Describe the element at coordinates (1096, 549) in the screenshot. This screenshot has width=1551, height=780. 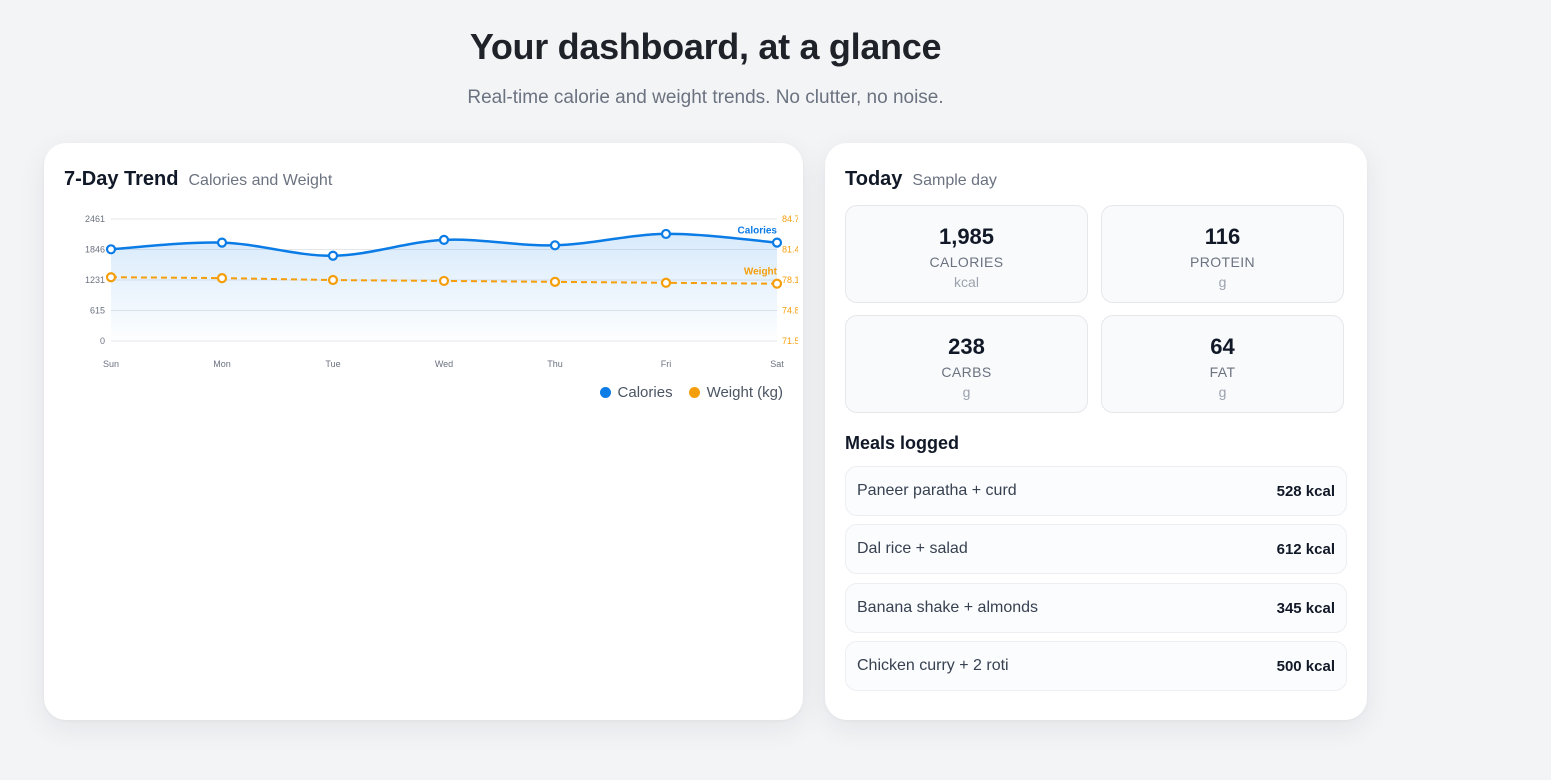
I see `meal-row: Dal rice + salad 612 kcal` at that location.